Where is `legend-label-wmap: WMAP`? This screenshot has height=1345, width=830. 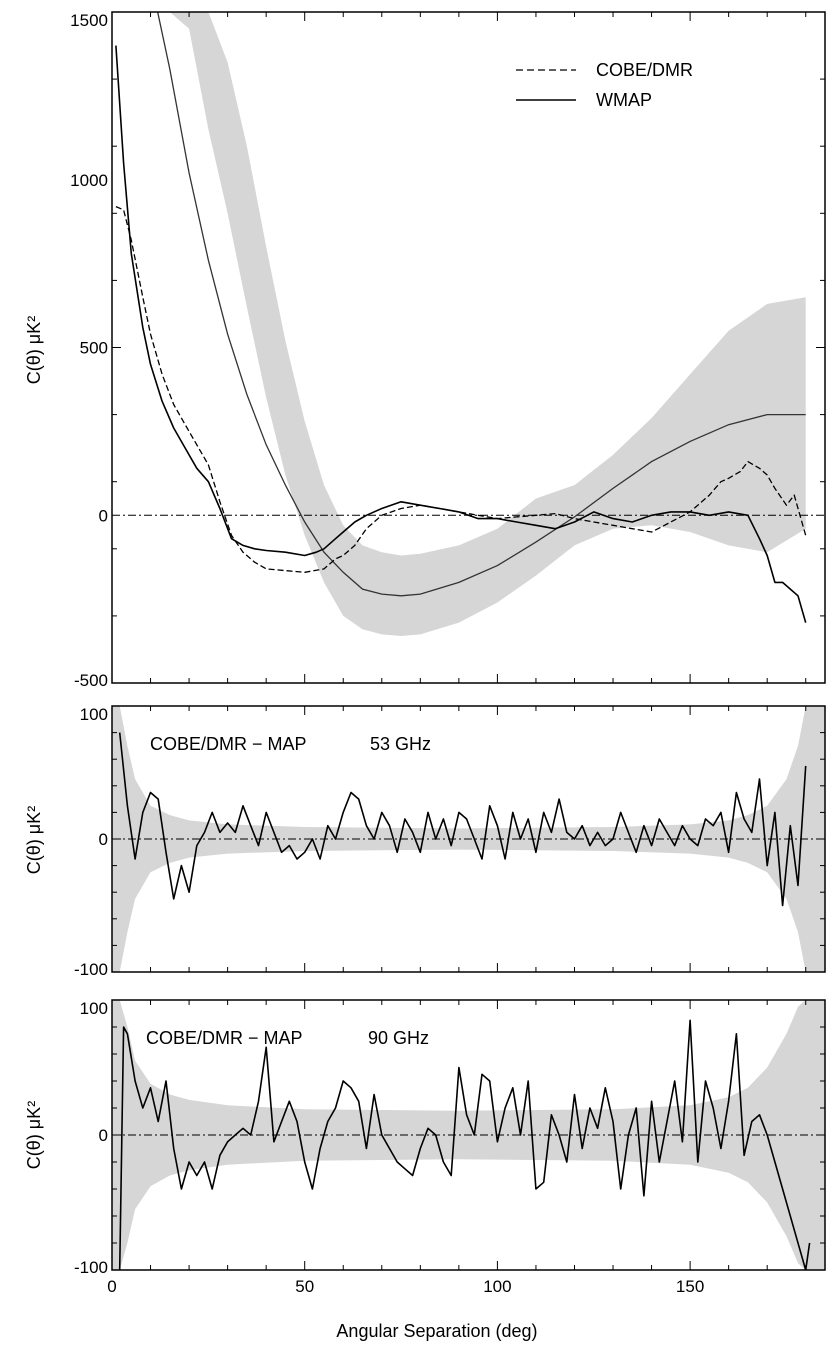 legend-label-wmap: WMAP is located at coordinates (624, 100).